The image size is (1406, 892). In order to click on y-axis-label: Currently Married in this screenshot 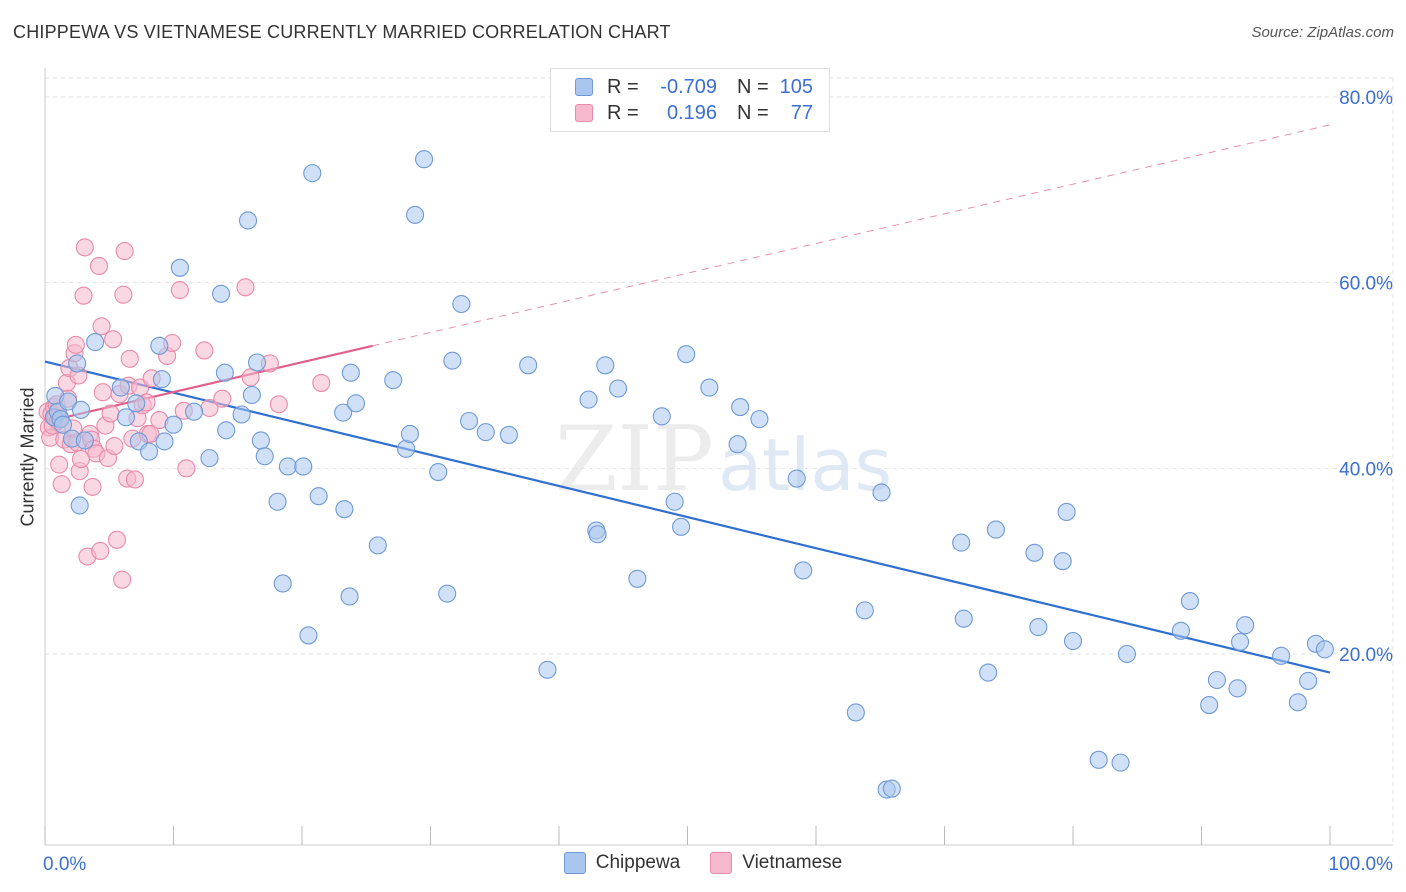, I will do `click(27, 457)`.